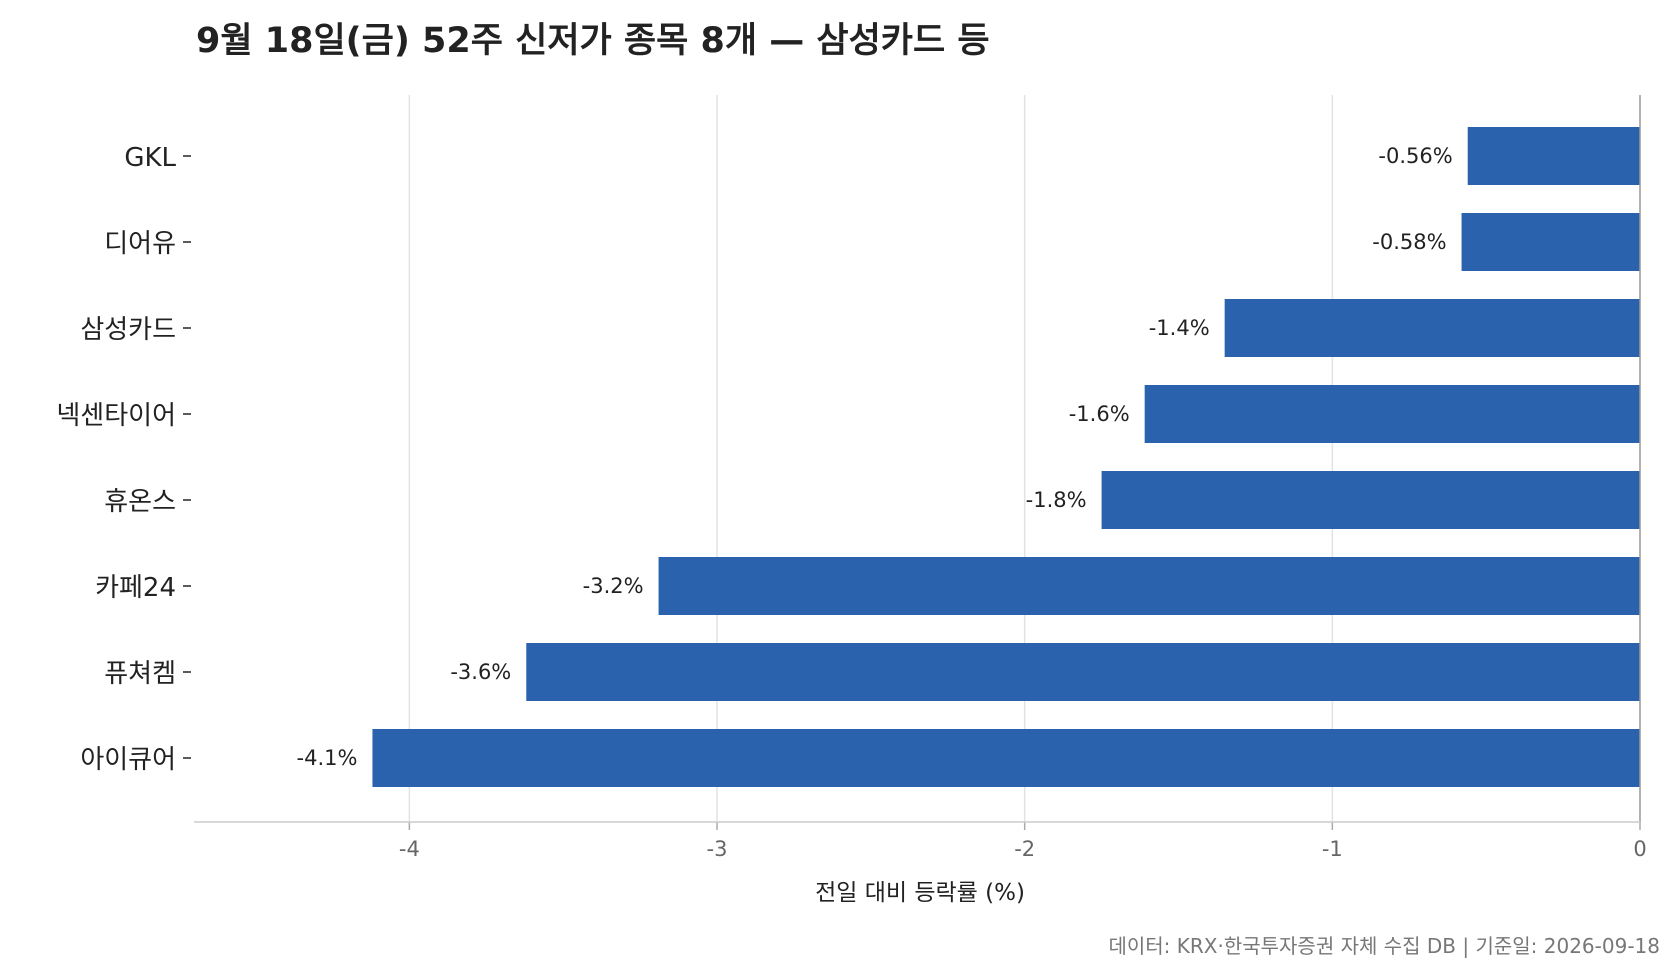 The width and height of the screenshot is (1673, 975). Describe the element at coordinates (613, 586) in the screenshot. I see `data-label: -3.2%` at that location.